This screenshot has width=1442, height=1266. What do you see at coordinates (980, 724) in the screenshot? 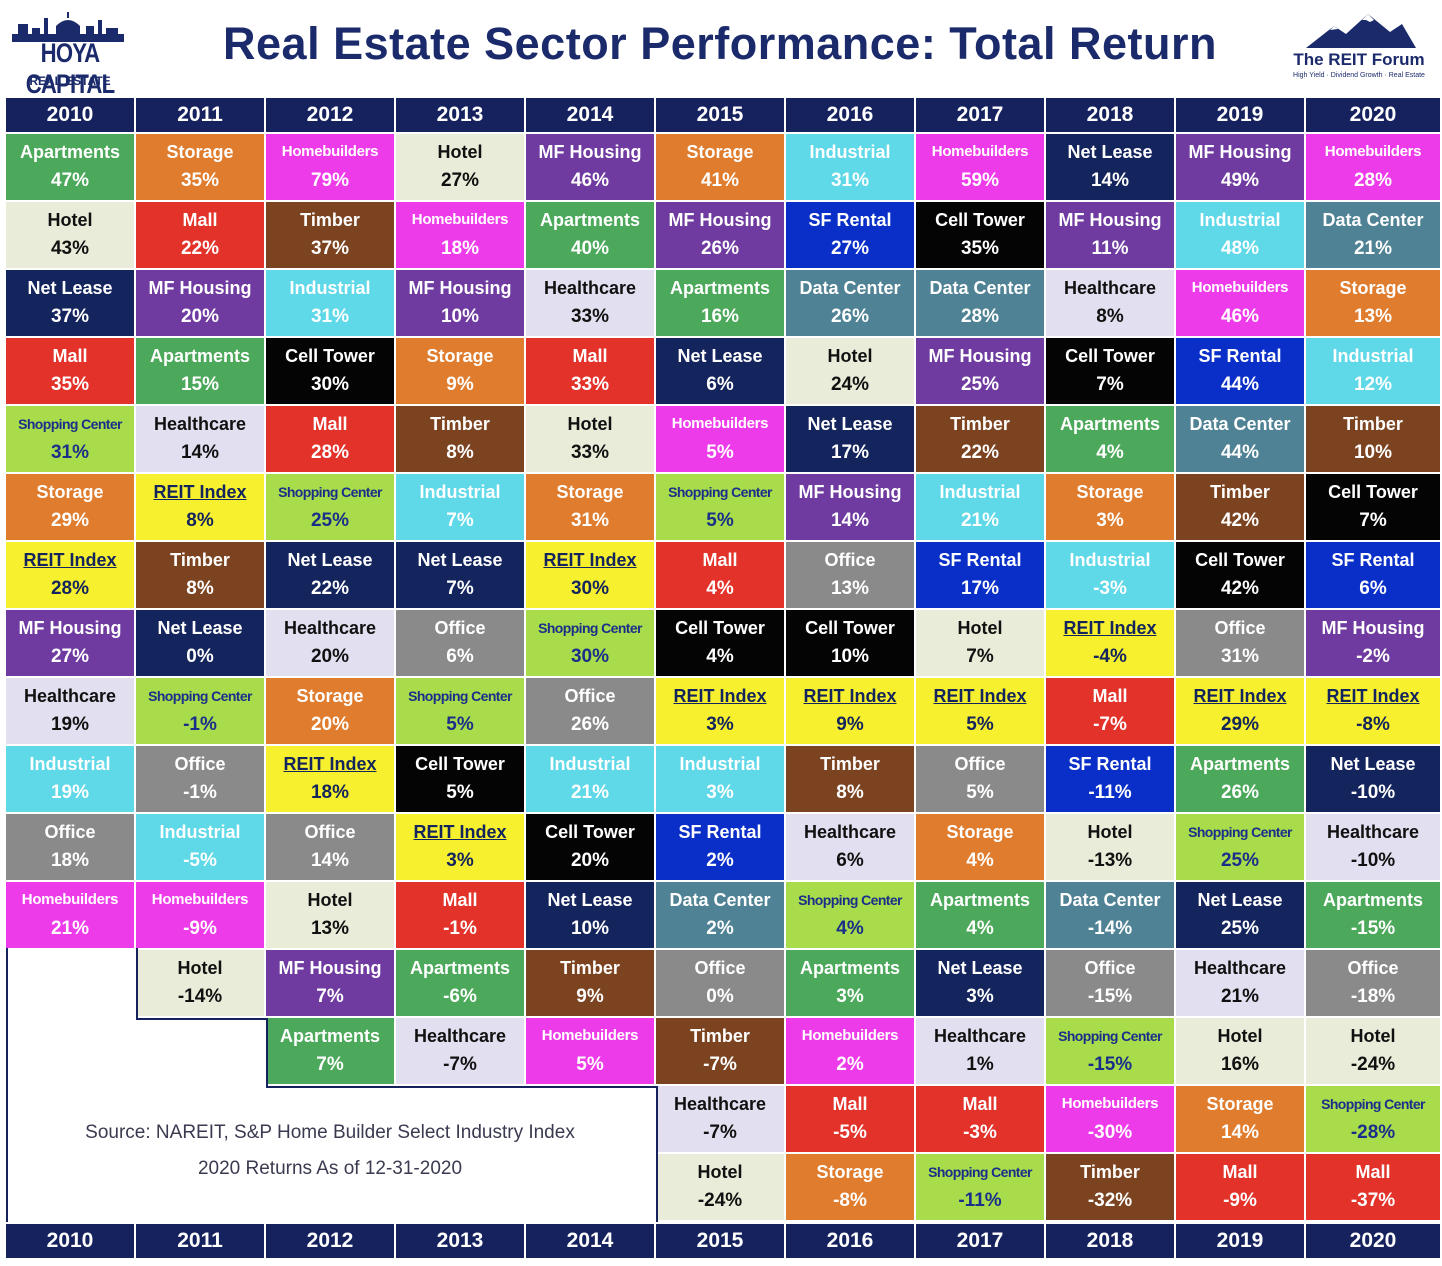
I see `return-value: 5%` at bounding box center [980, 724].